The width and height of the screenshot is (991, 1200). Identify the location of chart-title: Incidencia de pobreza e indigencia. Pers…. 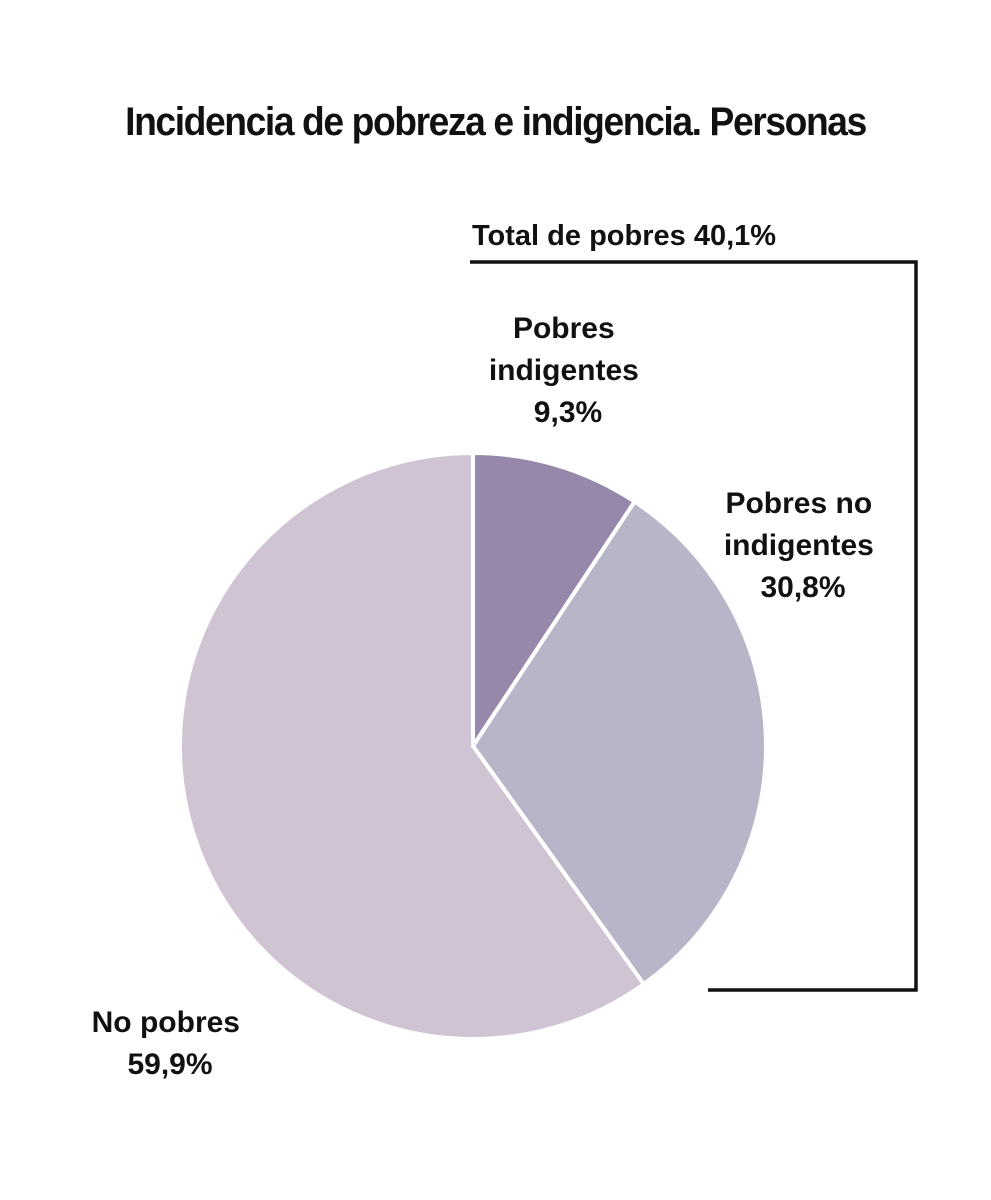
(496, 122).